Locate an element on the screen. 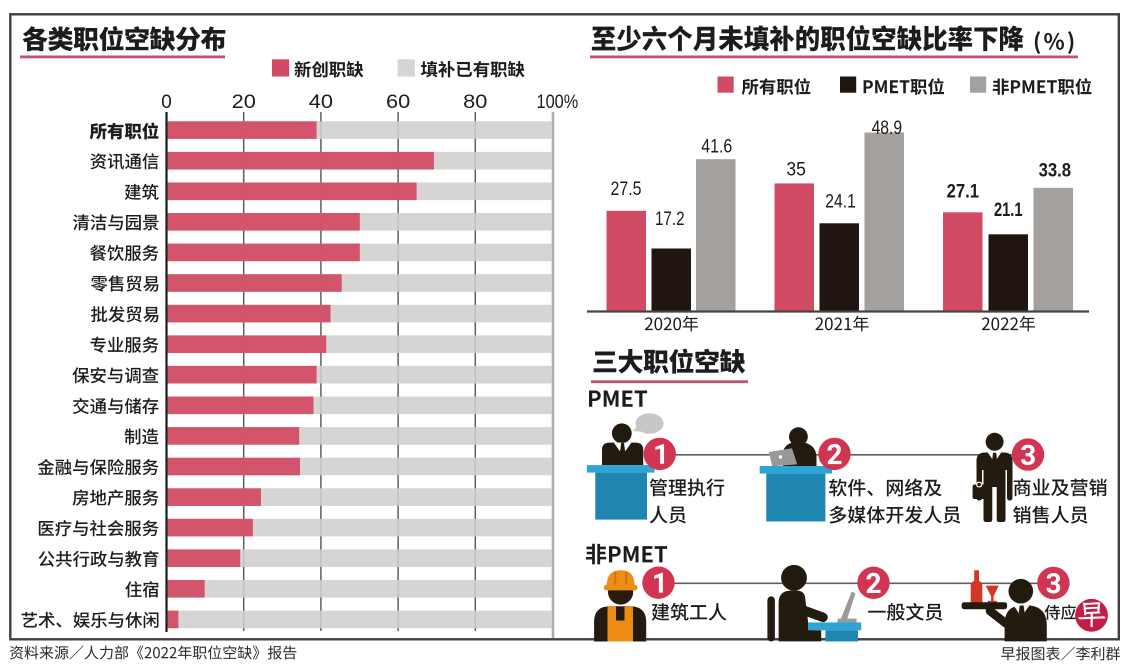 Image resolution: width=1140 pixels, height=665 pixels. svg-text: 17.2 is located at coordinates (670, 219).